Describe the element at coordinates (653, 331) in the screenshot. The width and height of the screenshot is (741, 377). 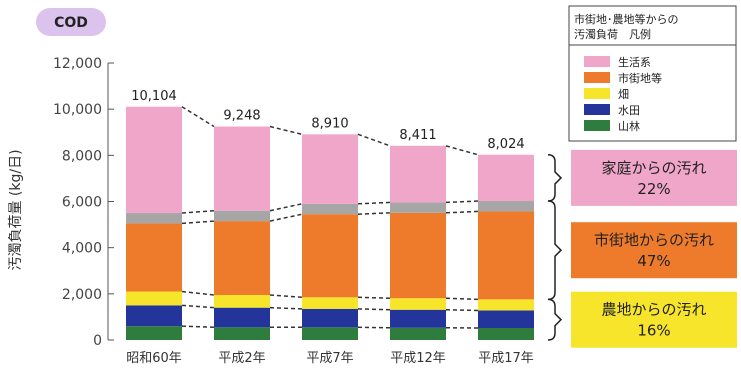
I see `annotation-percent: 16%` at that location.